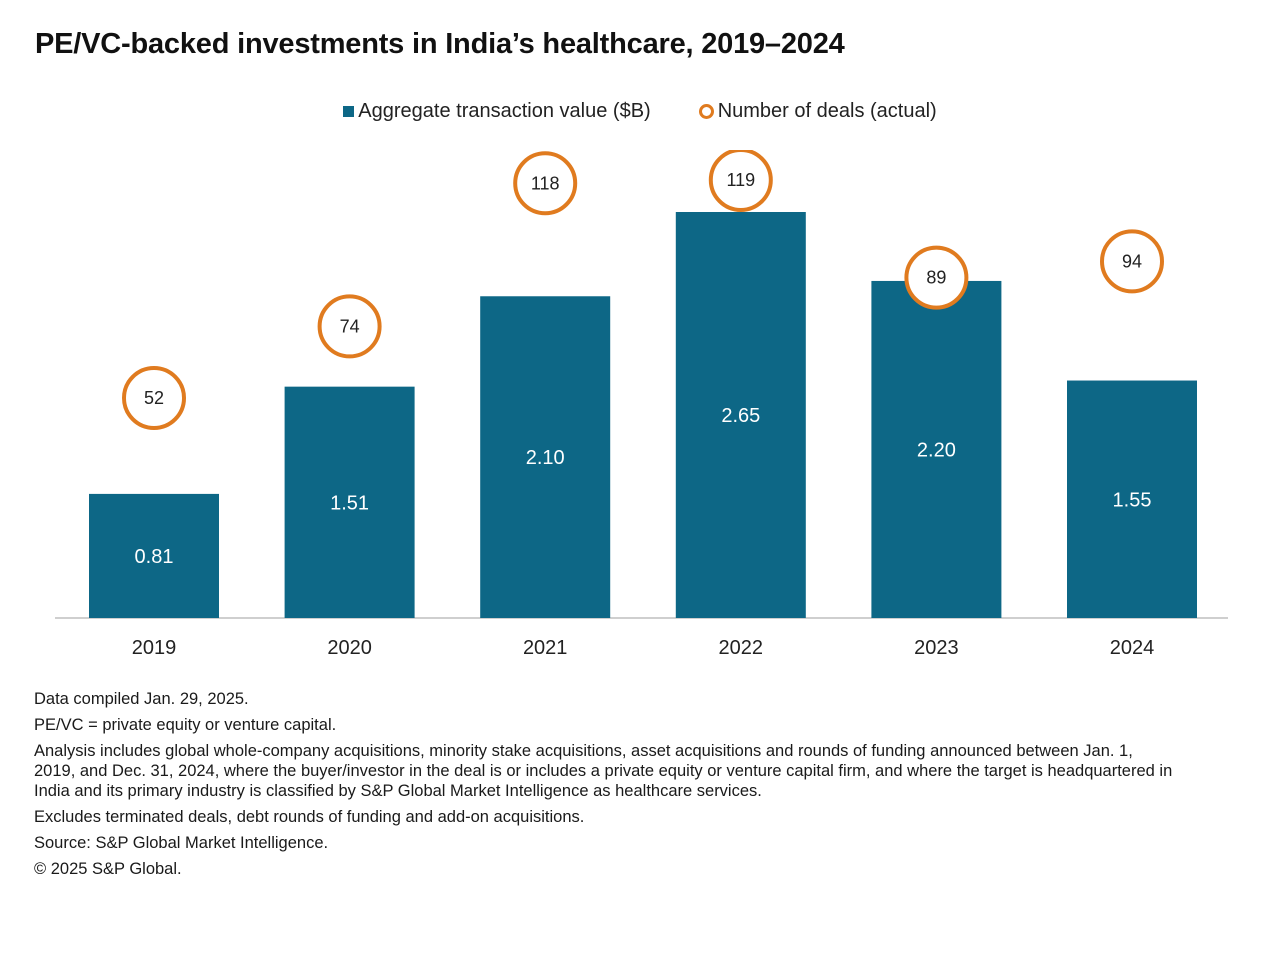  Describe the element at coordinates (349, 111) in the screenshot. I see `legend-bar-swatch` at that location.